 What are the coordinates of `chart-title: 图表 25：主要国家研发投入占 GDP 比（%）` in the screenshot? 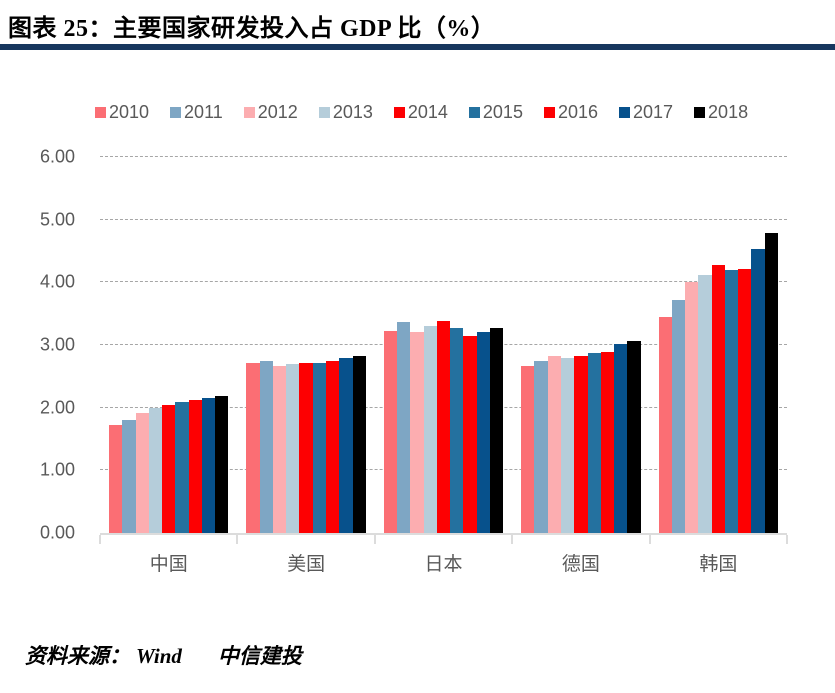 It's located at (252, 29).